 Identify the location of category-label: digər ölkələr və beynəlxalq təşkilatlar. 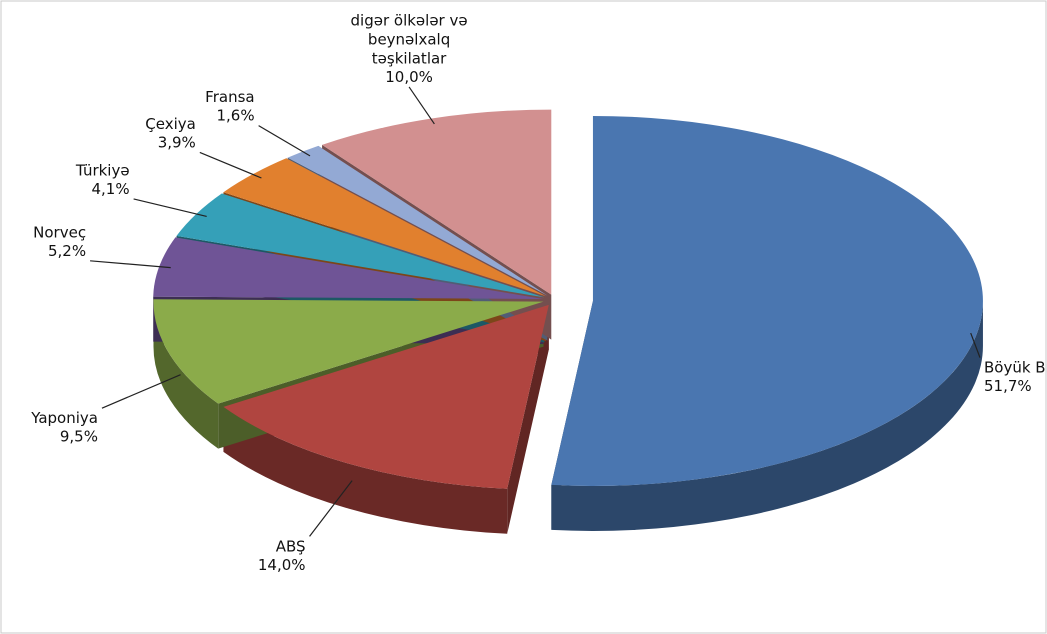
(409, 39).